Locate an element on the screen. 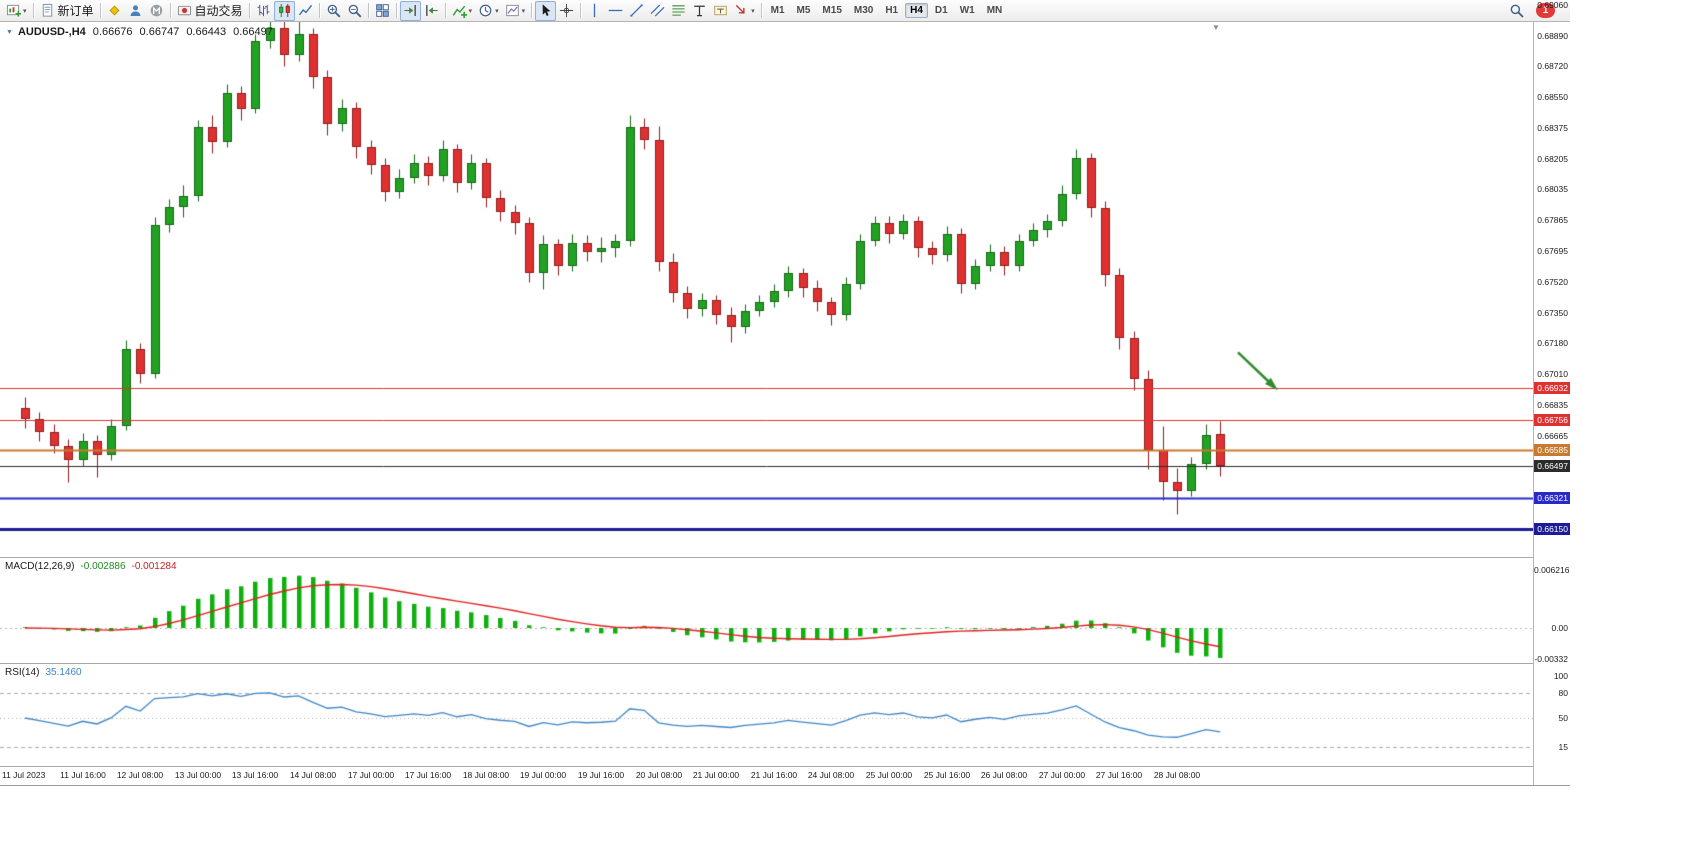 This screenshot has height=851, width=1692. notification-badge: 1 is located at coordinates (1545, 10).